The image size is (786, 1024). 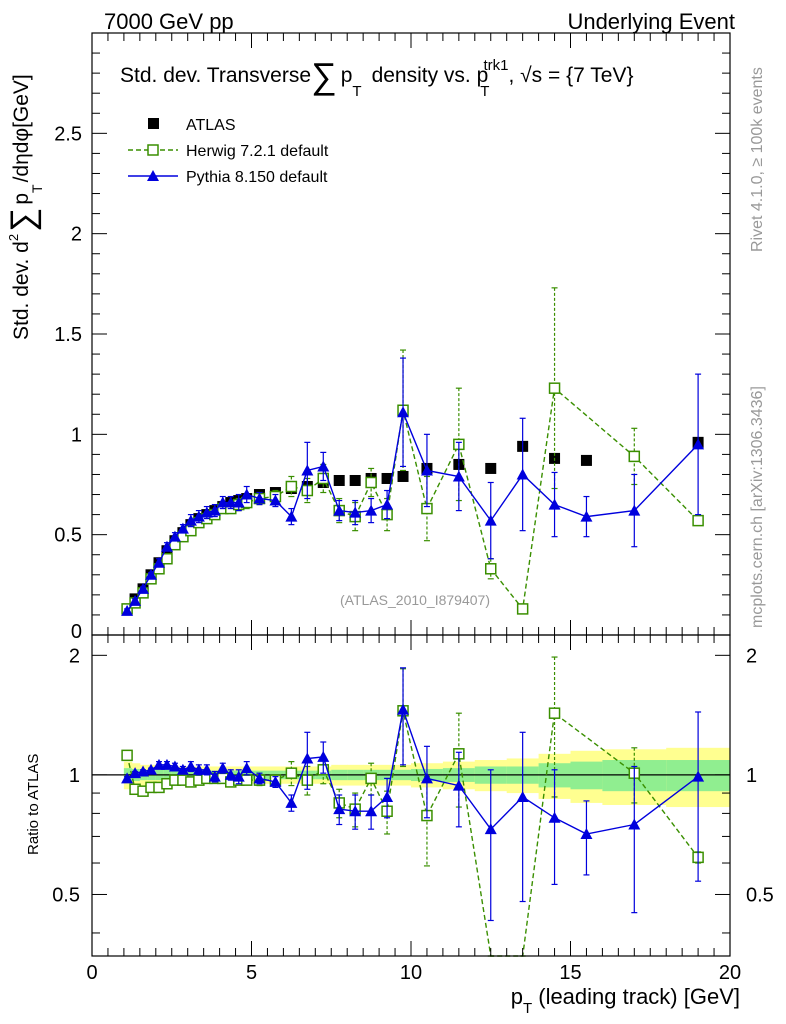 What do you see at coordinates (415, 600) in the screenshot?
I see `reference-label: (ATLAS_2010_I879407)` at bounding box center [415, 600].